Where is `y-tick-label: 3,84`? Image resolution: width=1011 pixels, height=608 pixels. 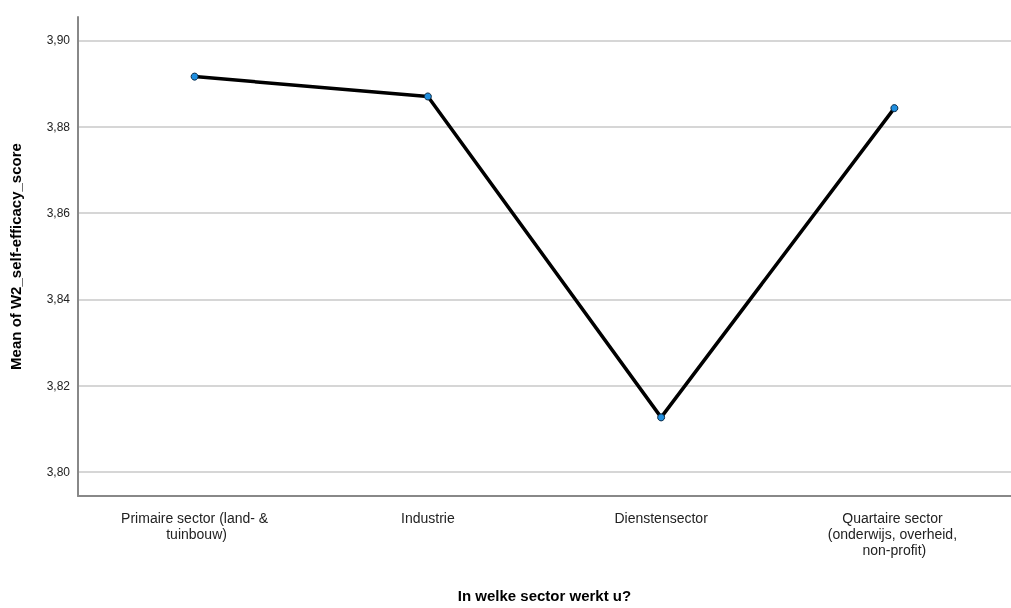
y-tick-label: 3,84 is located at coordinates (58, 299).